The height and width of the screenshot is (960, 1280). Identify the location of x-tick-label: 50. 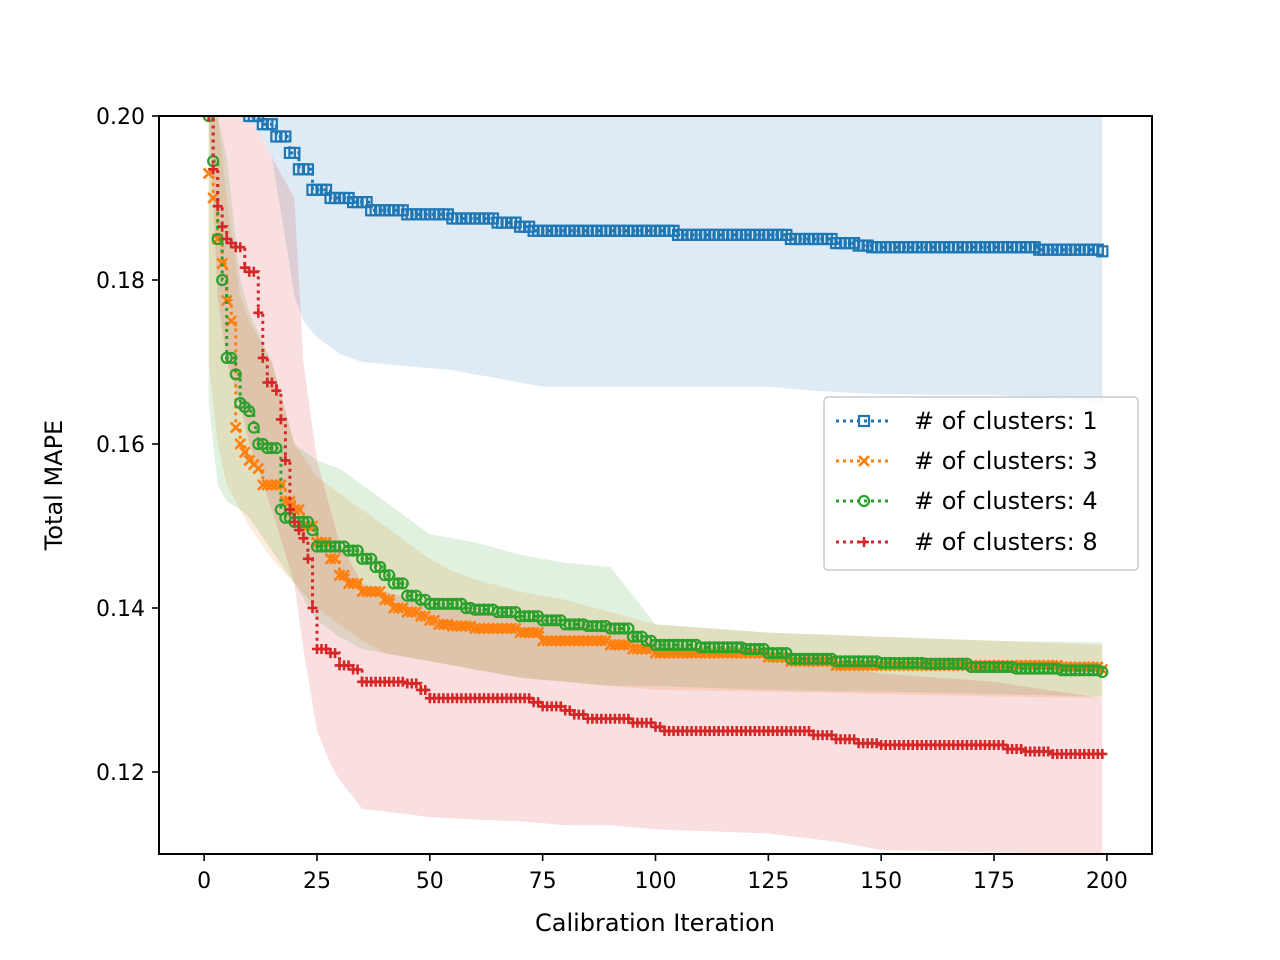
(430, 881).